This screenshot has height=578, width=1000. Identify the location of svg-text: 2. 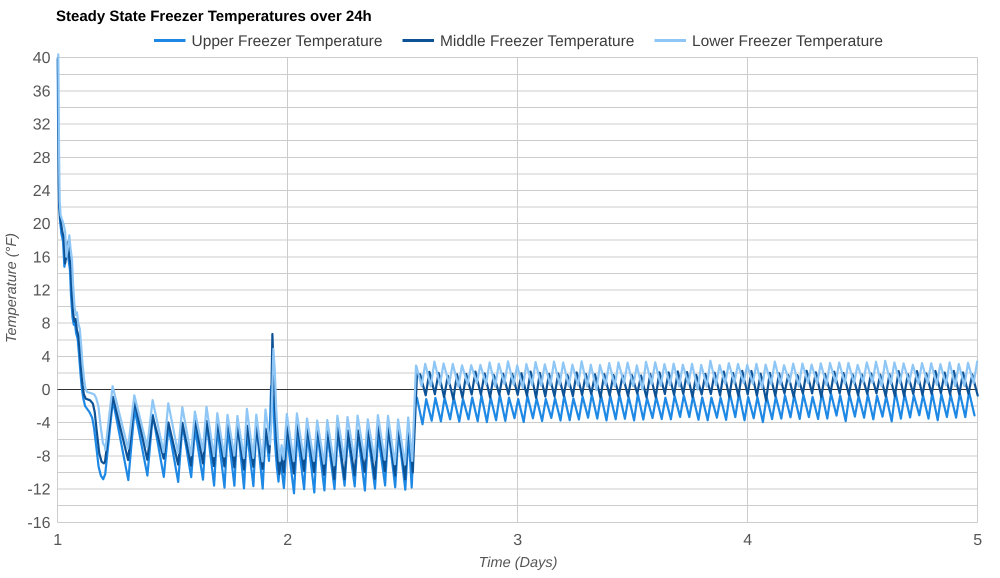
(287, 540).